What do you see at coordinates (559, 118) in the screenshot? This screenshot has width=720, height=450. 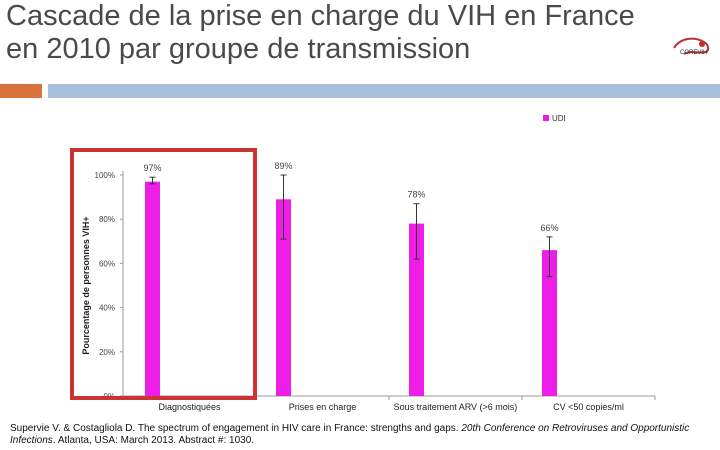 I see `legend-label: UDI` at bounding box center [559, 118].